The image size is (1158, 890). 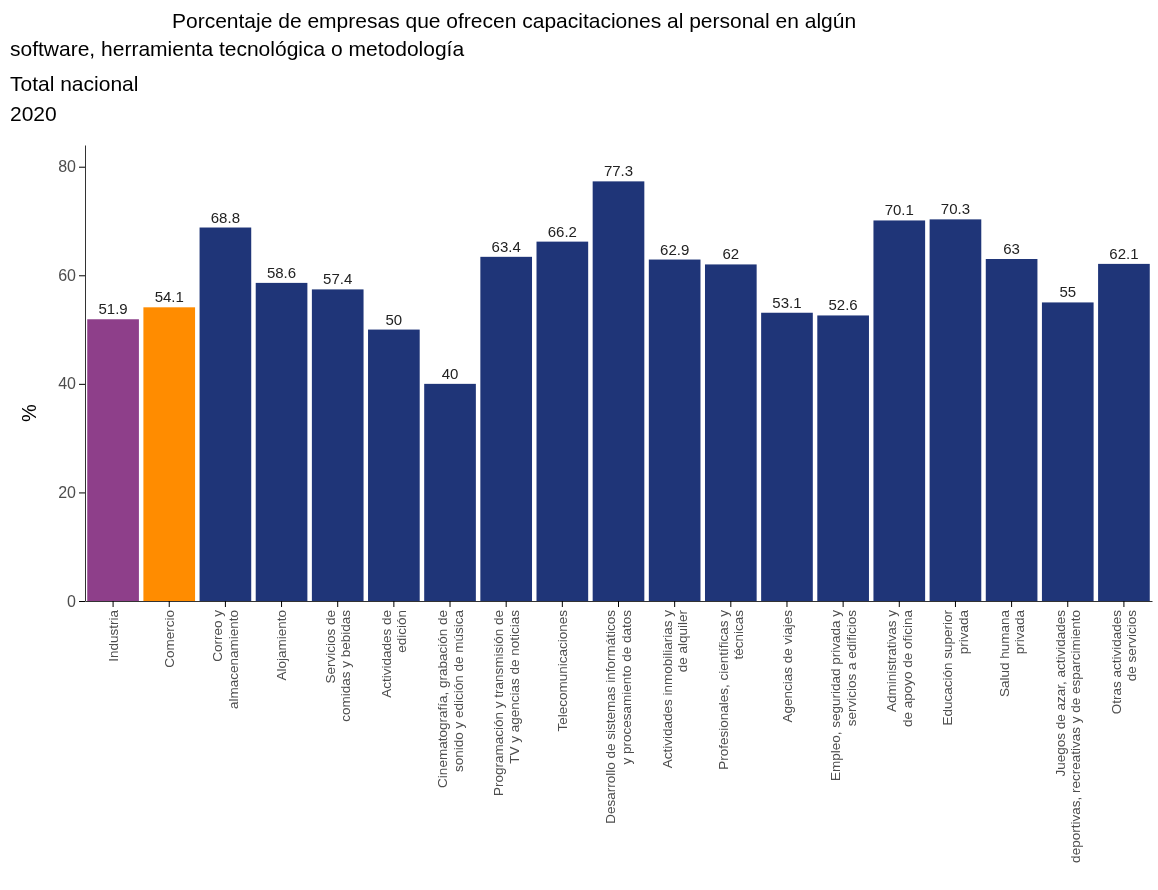 I want to click on x-tick-label: Telecomunicaciones, so click(x=563, y=670).